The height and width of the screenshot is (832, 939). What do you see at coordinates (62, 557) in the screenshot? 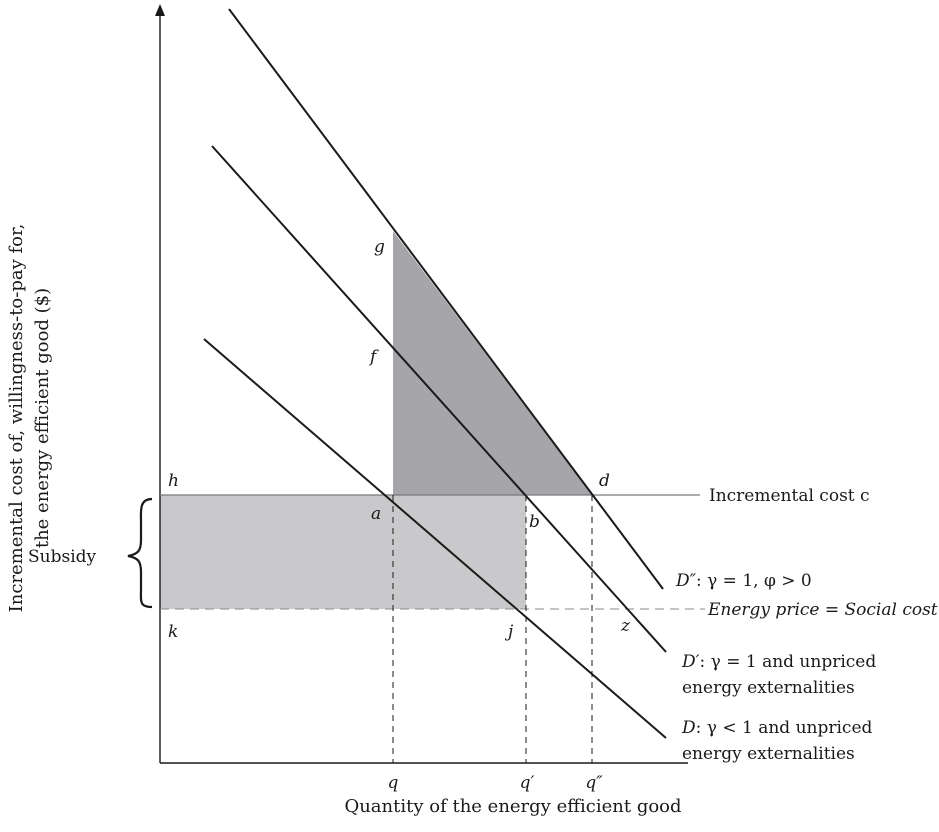
I see `subsidy-label: Subsidy` at bounding box center [62, 557].